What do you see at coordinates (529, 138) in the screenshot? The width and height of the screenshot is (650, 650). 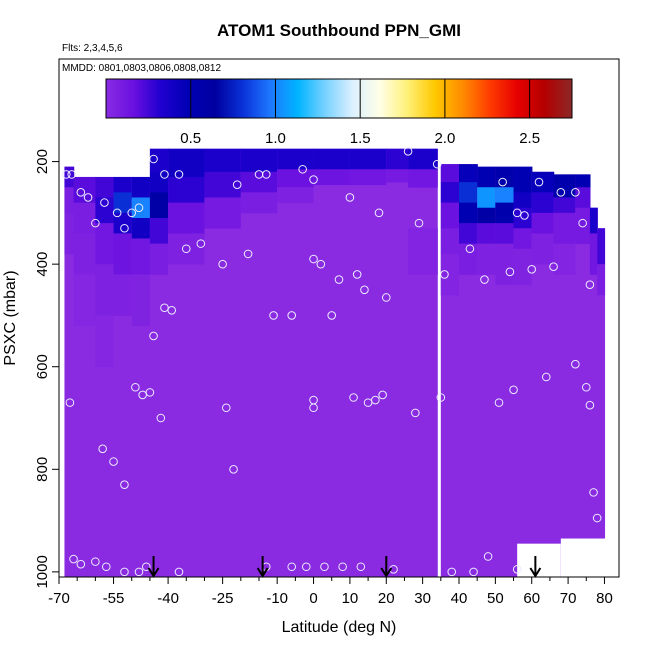 I see `colorbar-tick-label-4: 2.5` at bounding box center [529, 138].